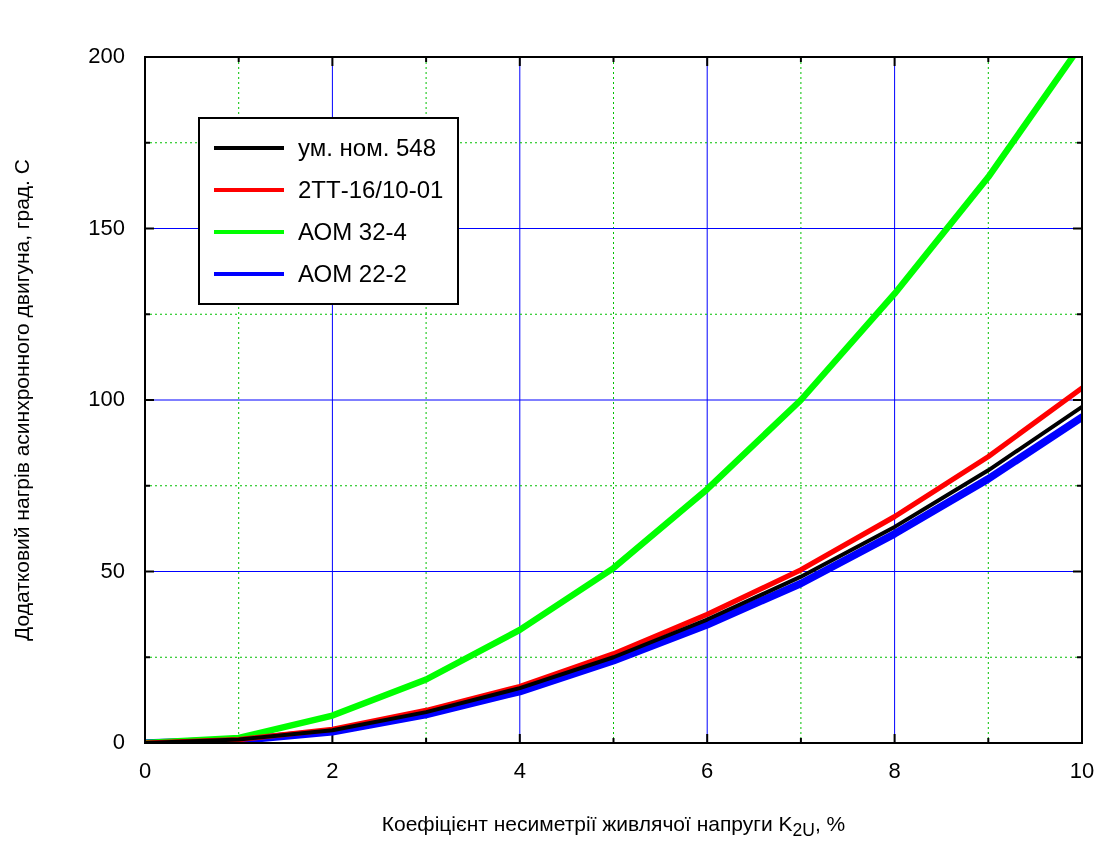 Image resolution: width=1104 pixels, height=852 pixels. I want to click on legend-label: АОМ 32-4, so click(352, 232).